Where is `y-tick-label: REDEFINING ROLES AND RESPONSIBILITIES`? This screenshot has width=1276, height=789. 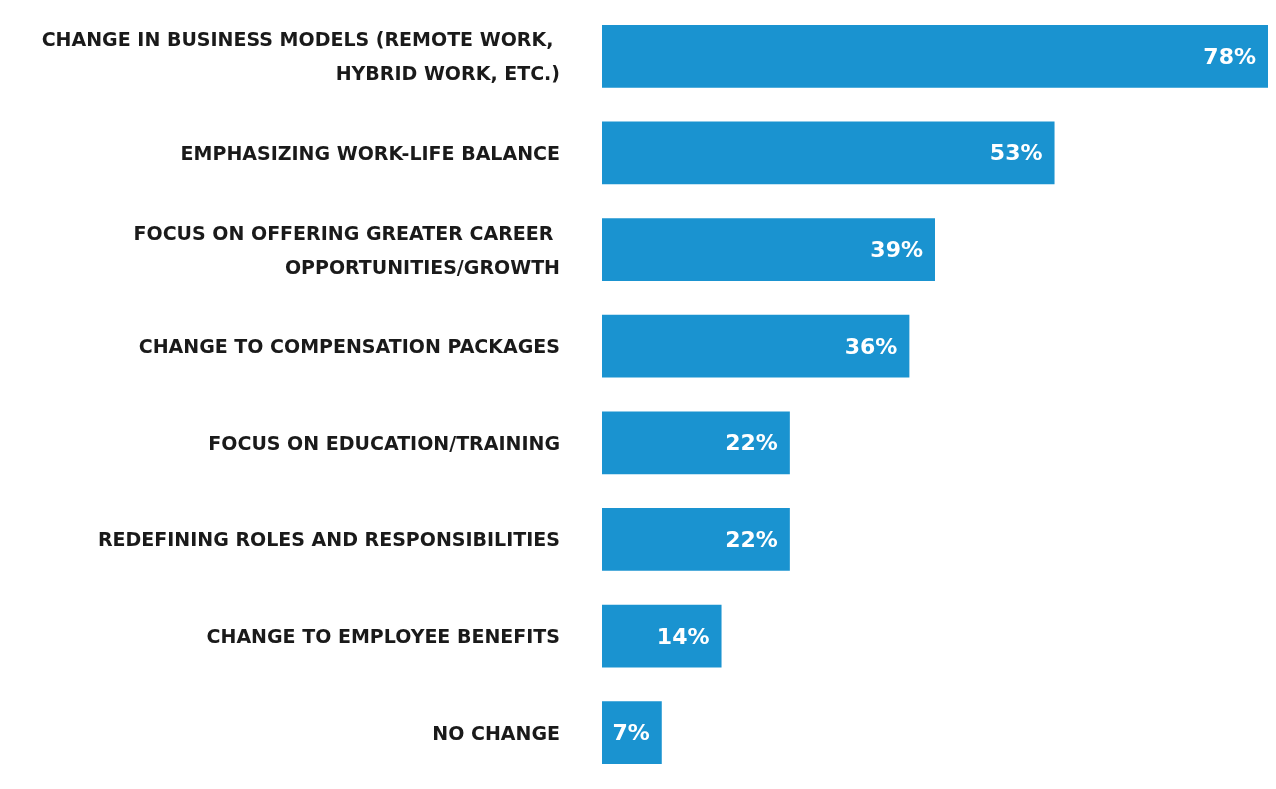
y-tick-label: REDEFINING ROLES AND RESPONSIBILITIES is located at coordinates (328, 539).